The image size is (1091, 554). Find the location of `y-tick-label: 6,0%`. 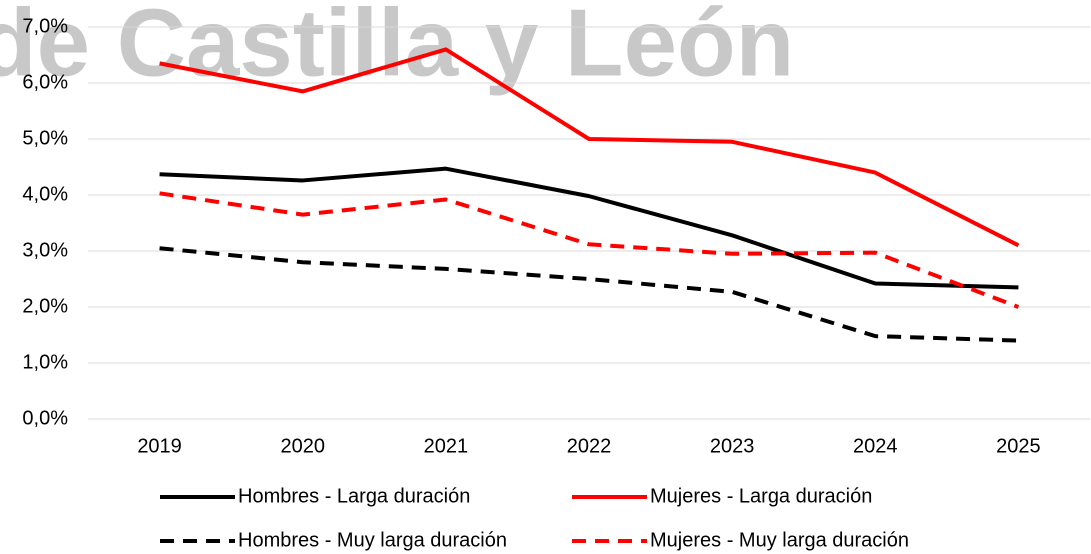

y-tick-label: 6,0% is located at coordinates (45, 82).